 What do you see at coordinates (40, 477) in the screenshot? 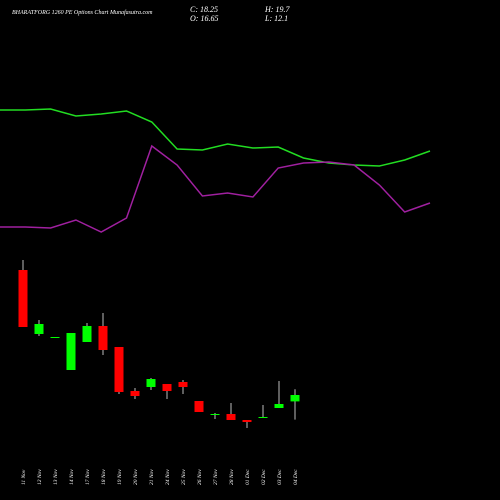
I see `x-tick-label: 12 Nov` at bounding box center [40, 477].